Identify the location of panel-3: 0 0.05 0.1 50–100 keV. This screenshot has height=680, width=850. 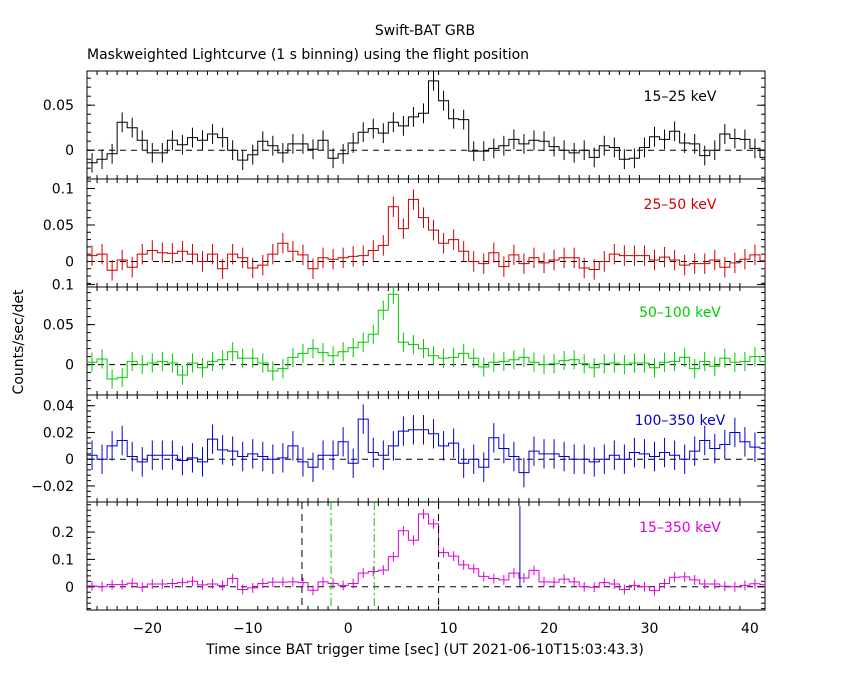
(404, 337).